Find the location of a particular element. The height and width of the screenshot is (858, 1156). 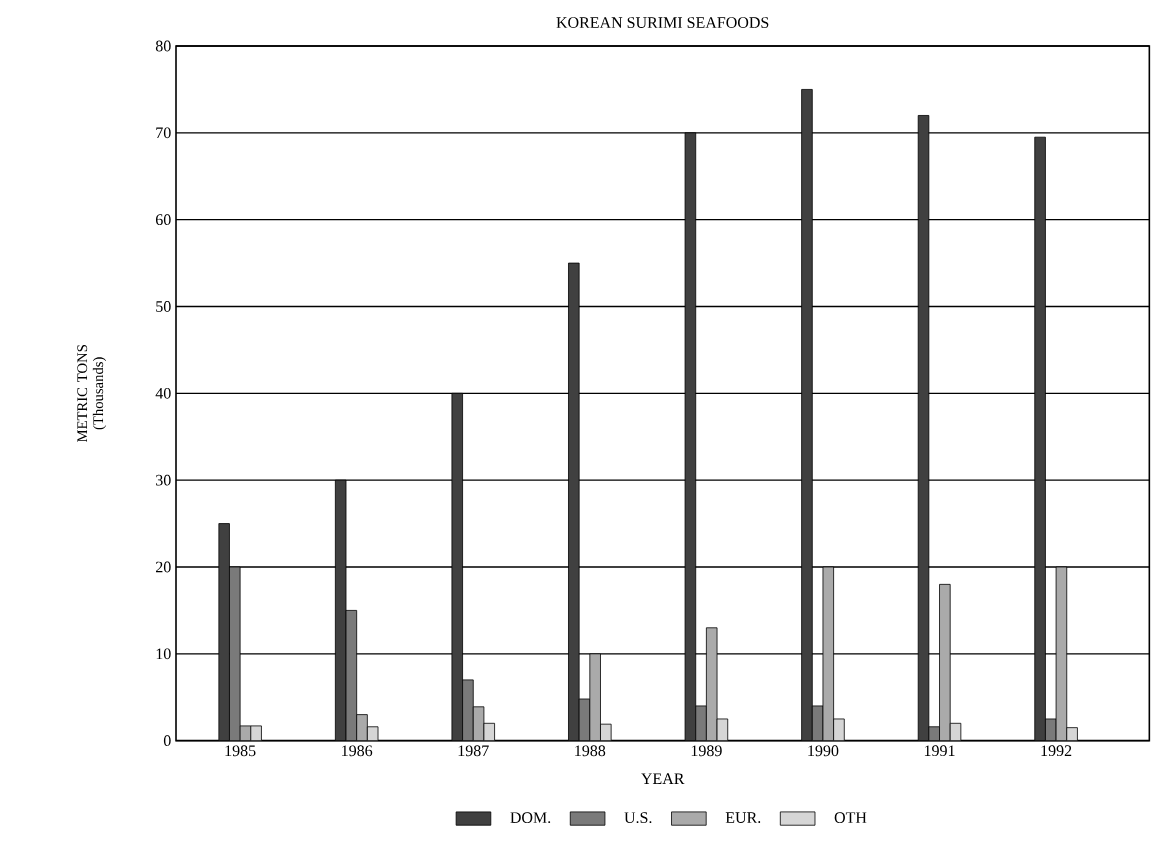

legend-label: DOM. is located at coordinates (530, 818).